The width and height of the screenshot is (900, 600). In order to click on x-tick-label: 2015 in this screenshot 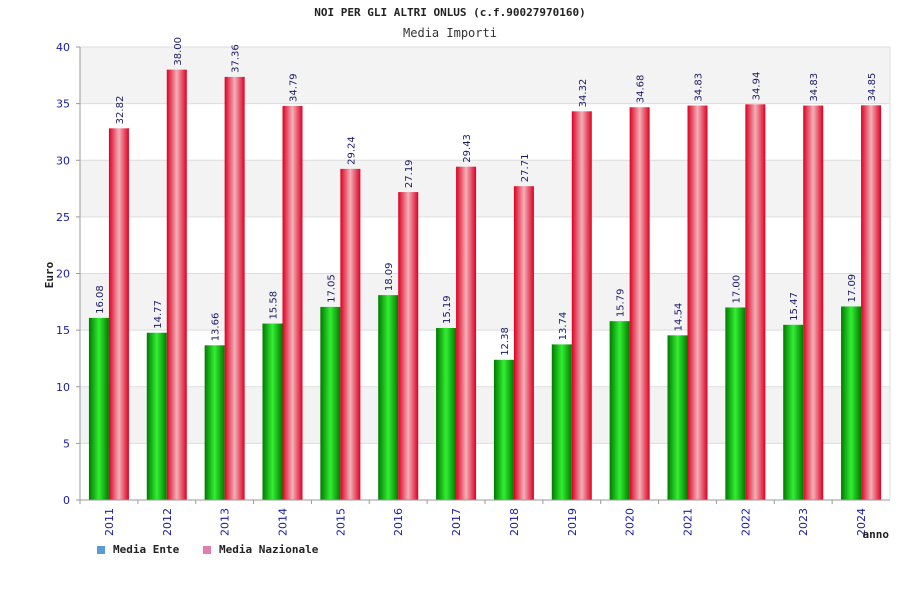, I will do `click(340, 522)`.